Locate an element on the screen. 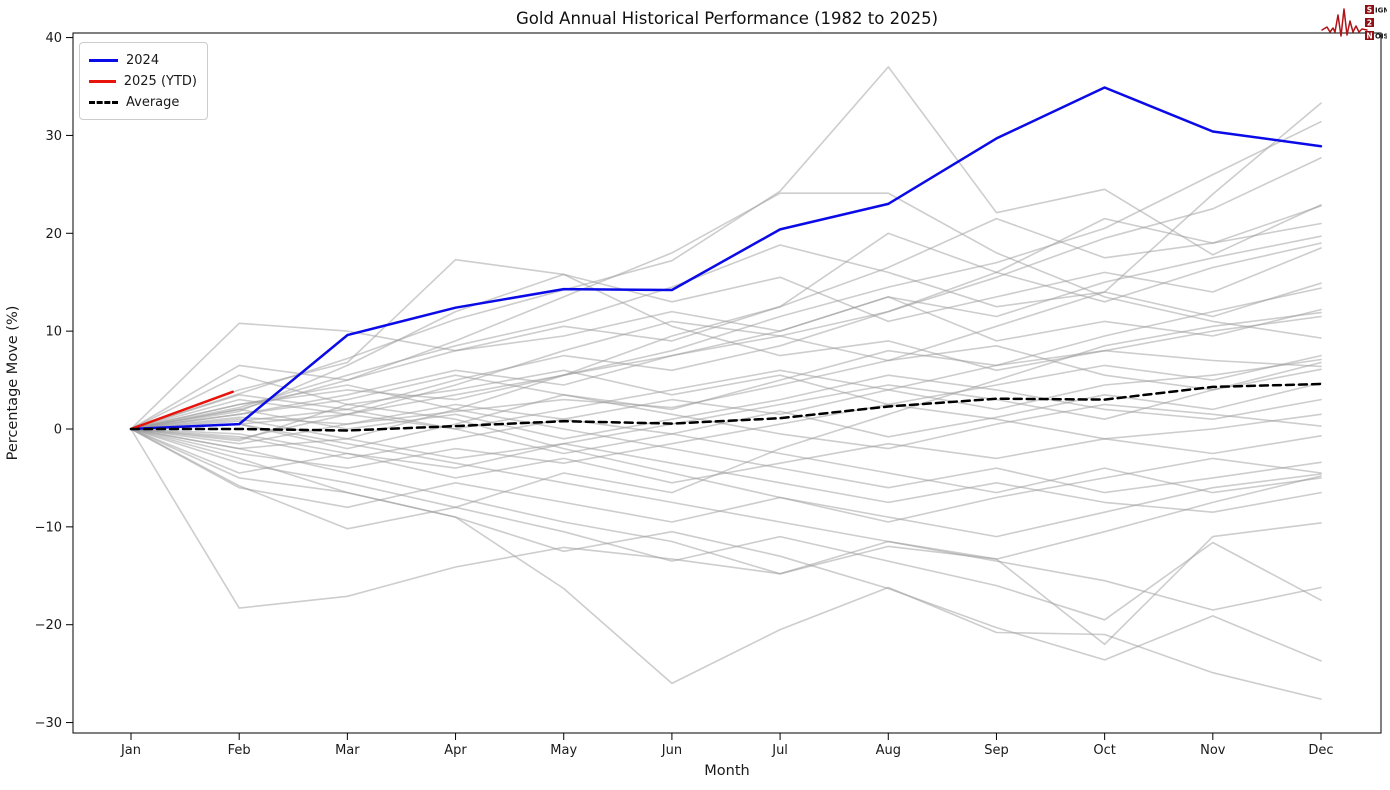 The width and height of the screenshot is (1390, 790). y-tick-label: 20 is located at coordinates (53, 234).